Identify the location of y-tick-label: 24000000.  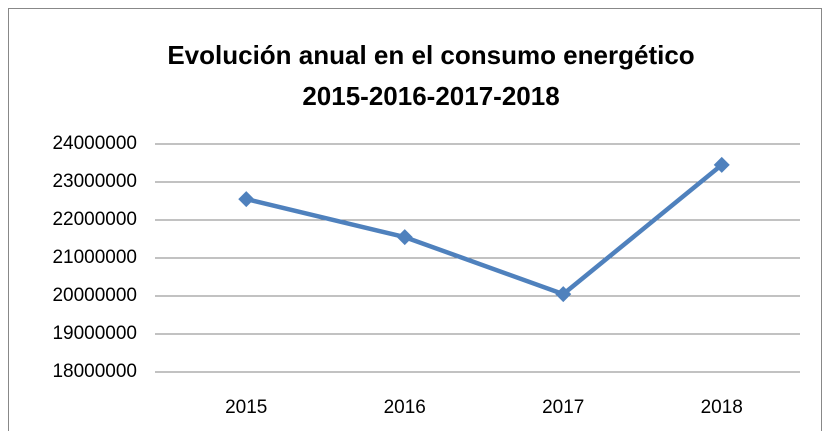
(94, 143).